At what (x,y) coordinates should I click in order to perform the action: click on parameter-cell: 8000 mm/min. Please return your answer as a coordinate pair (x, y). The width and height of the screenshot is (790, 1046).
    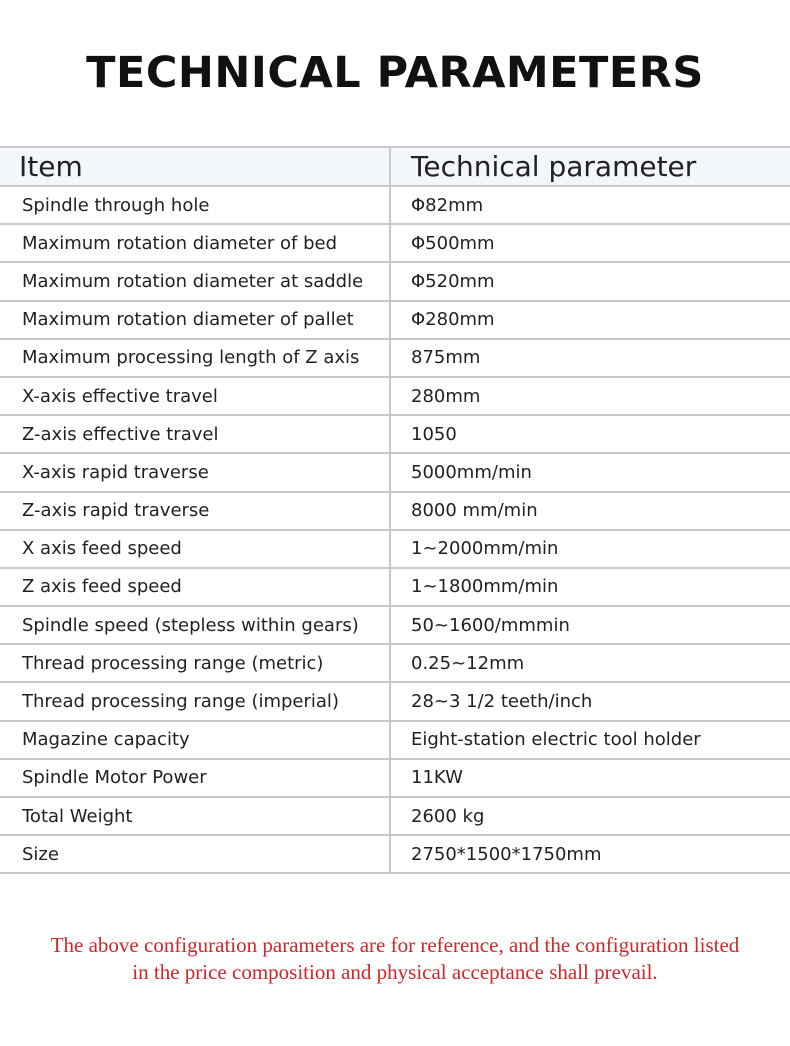
    Looking at the image, I should click on (590, 510).